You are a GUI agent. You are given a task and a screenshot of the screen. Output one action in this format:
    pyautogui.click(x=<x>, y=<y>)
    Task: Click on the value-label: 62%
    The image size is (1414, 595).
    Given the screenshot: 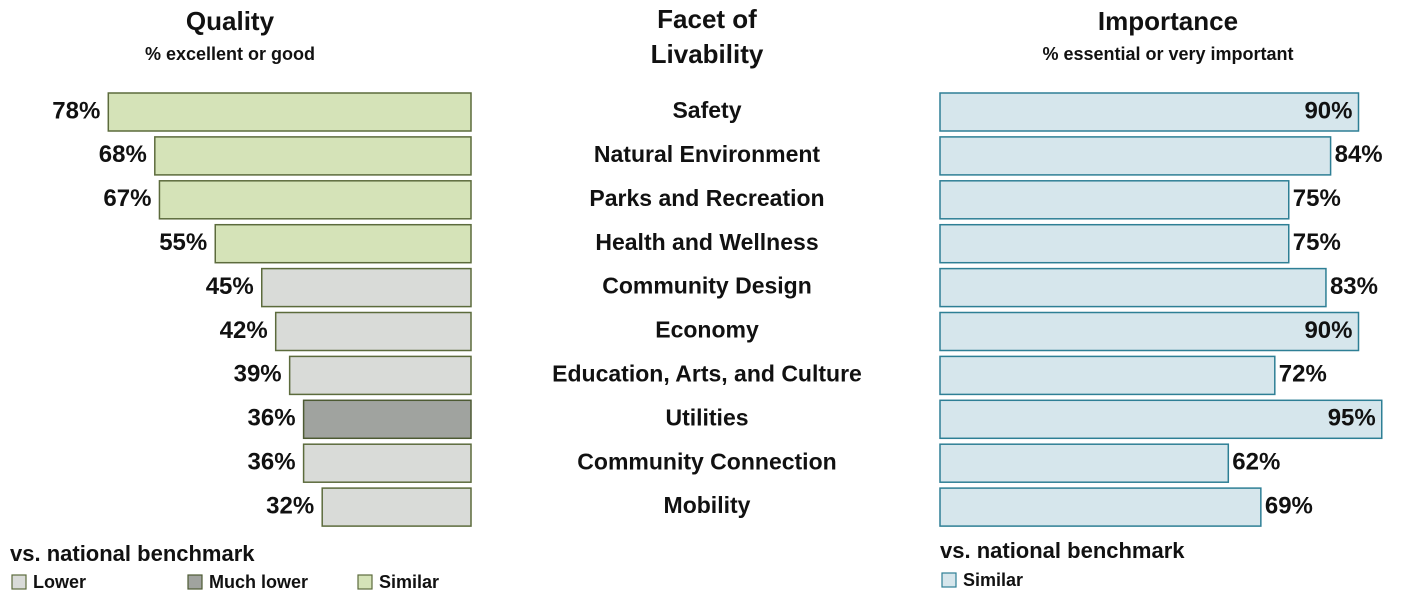 What is the action you would take?
    pyautogui.click(x=1256, y=462)
    